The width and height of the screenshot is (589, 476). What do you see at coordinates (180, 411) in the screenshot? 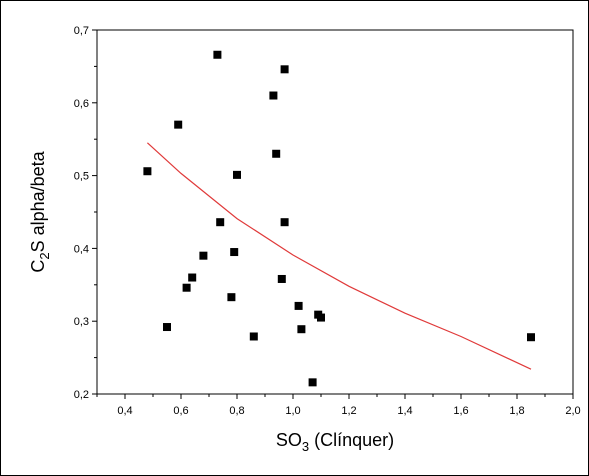
I see `x-tick-label: 0,6` at bounding box center [180, 411].